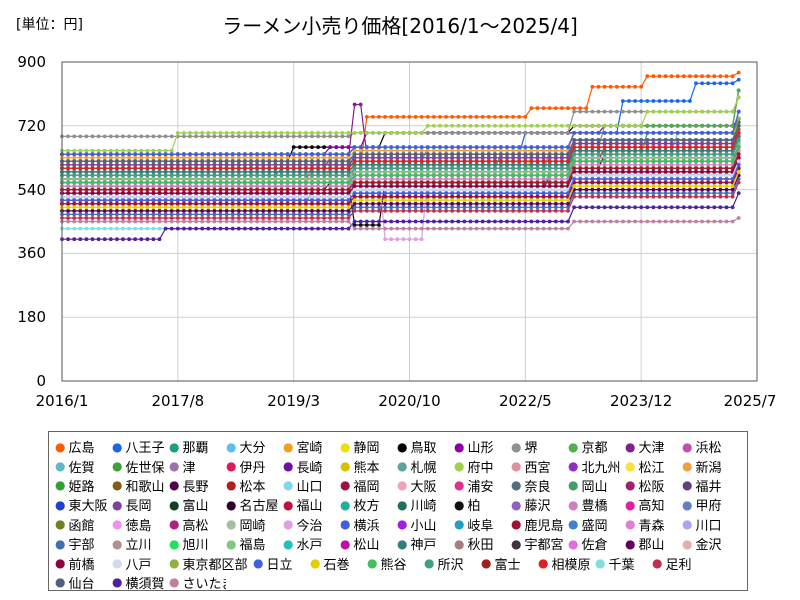 The width and height of the screenshot is (800, 600). I want to click on series-姫路, so click(400, 170).